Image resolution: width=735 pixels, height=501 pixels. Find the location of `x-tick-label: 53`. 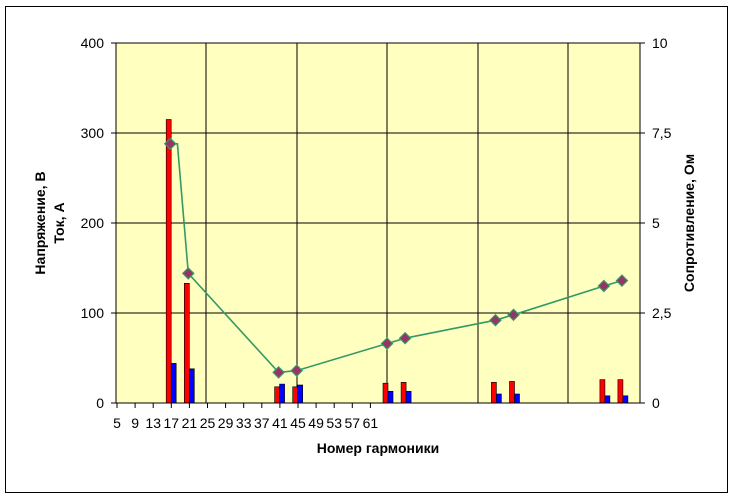

x-tick-label: 53 is located at coordinates (334, 423).